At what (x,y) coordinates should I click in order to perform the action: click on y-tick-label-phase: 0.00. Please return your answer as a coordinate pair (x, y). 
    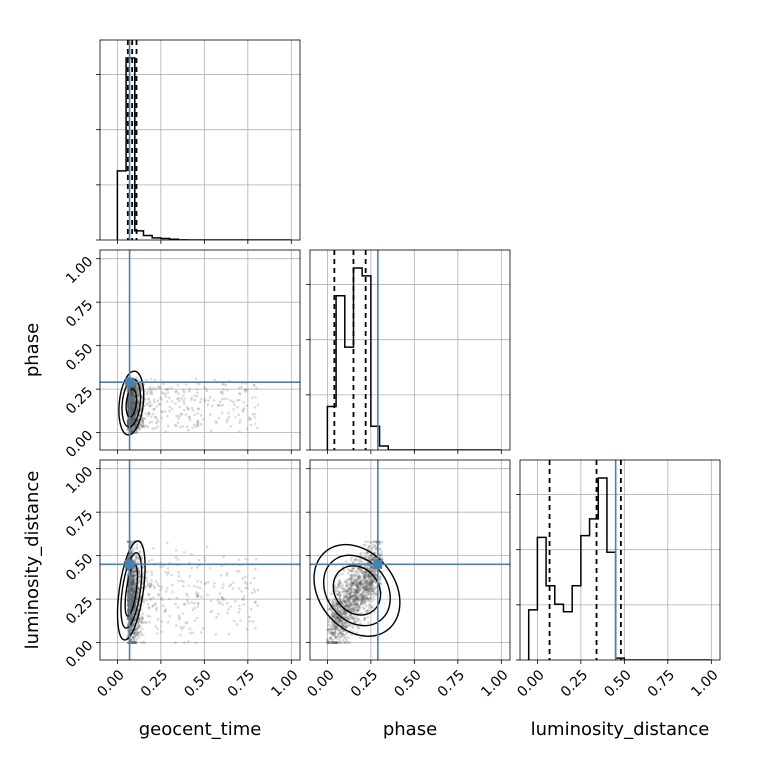
    Looking at the image, I should click on (79, 444).